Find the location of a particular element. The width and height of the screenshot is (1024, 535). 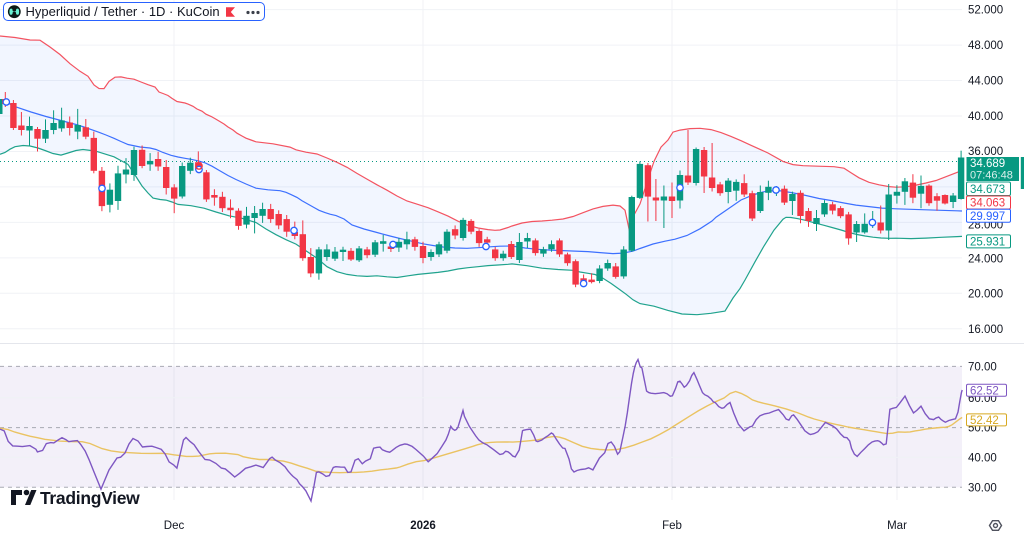

svg-text: TradingView is located at coordinates (90, 498).